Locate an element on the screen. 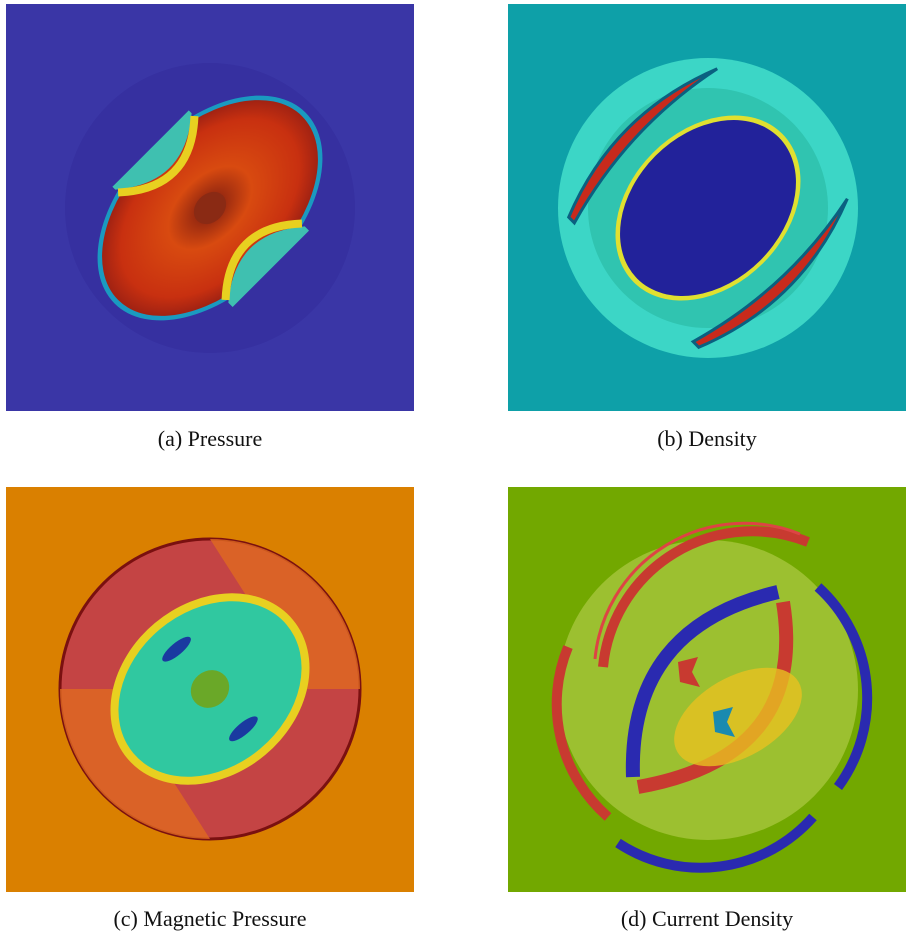  density-core is located at coordinates (707, 208).